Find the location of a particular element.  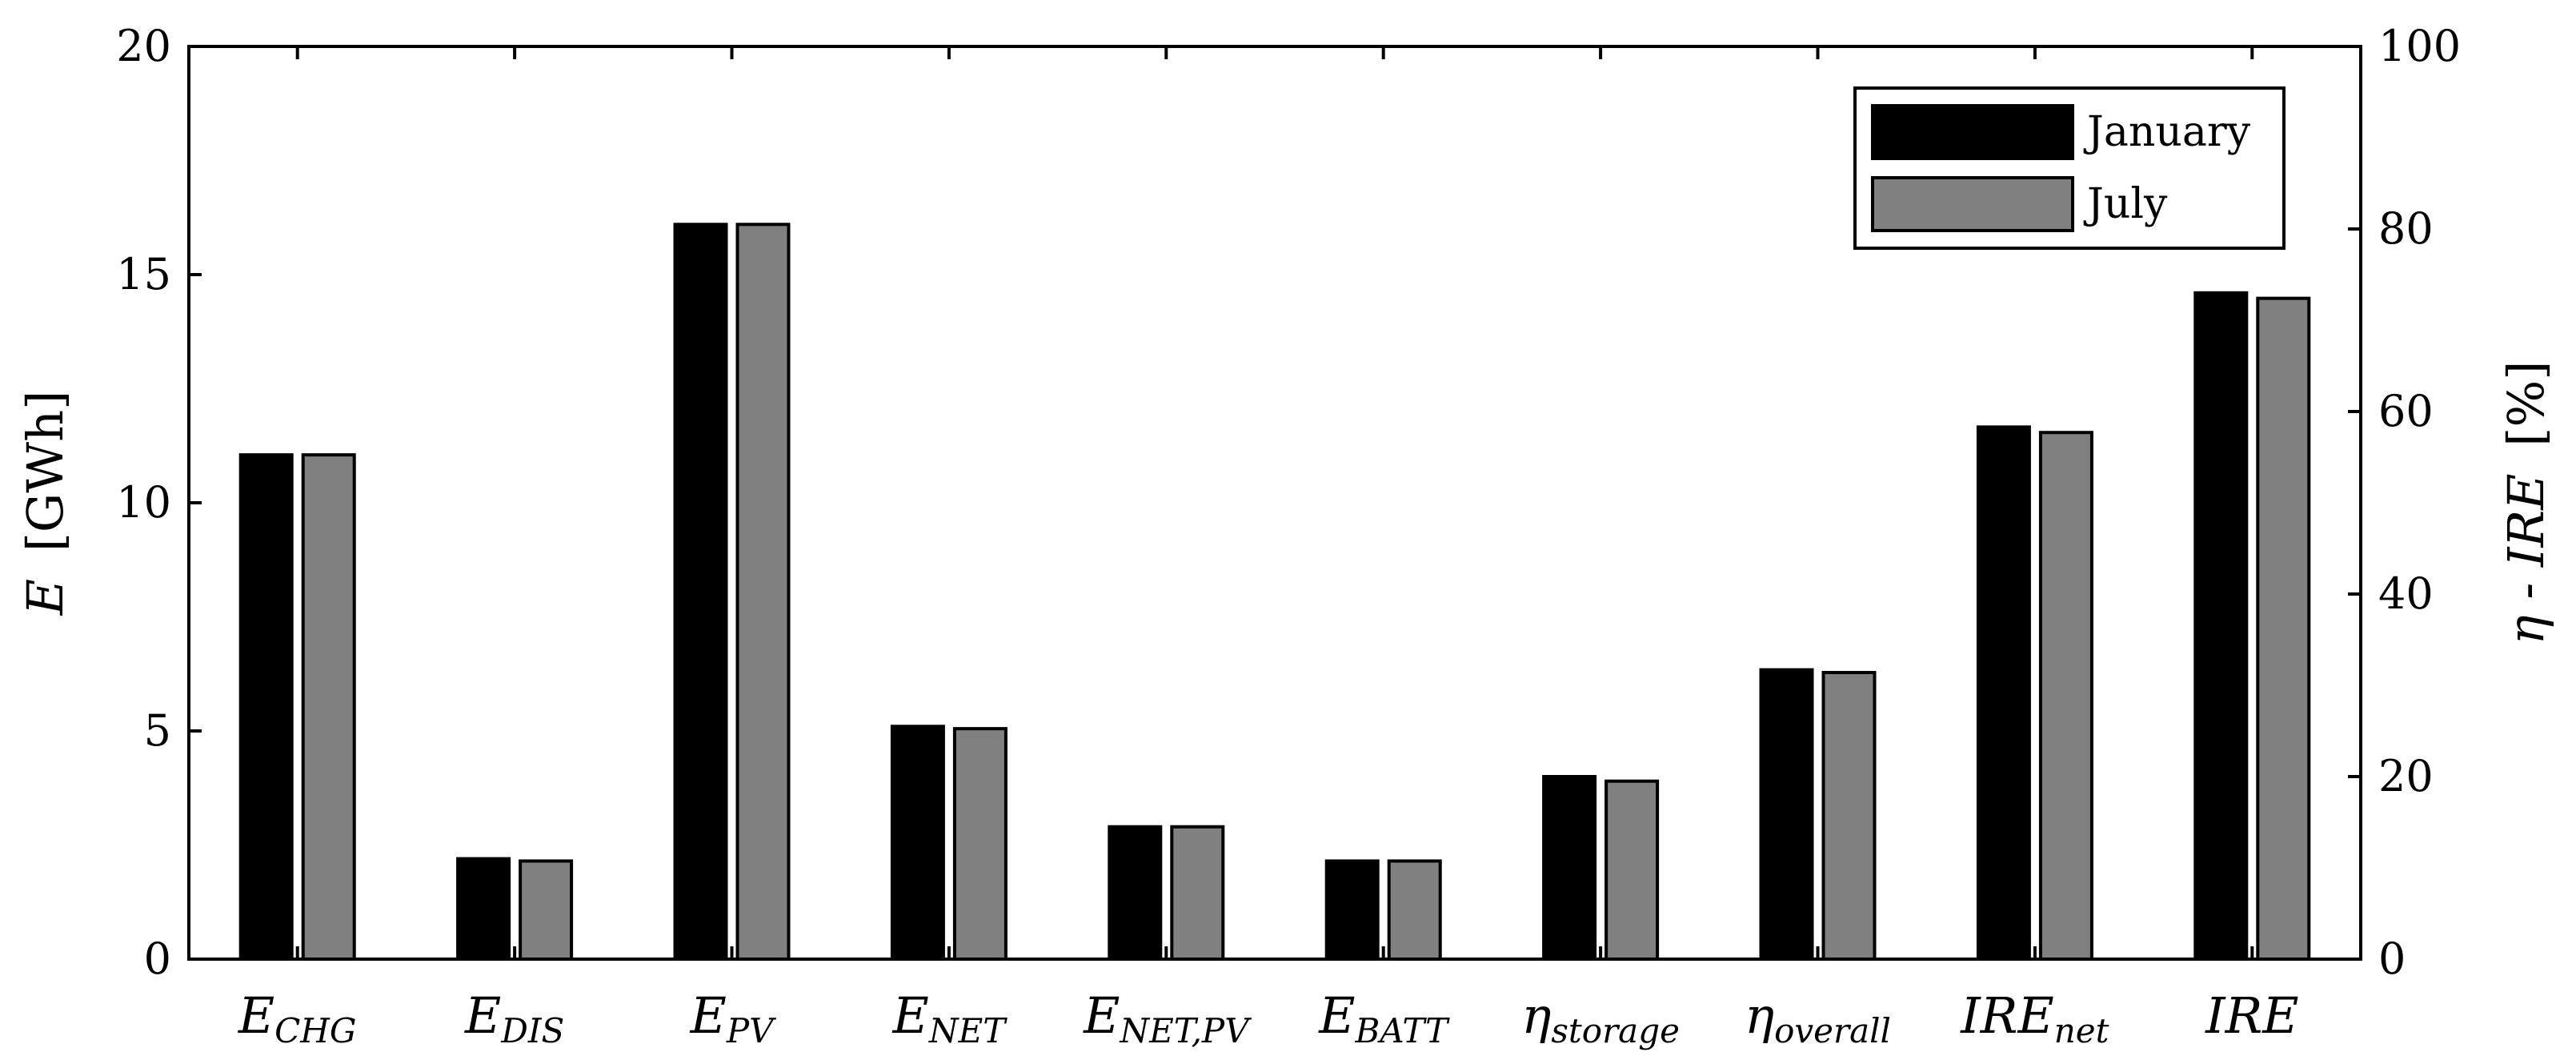

category-label: ηstorage is located at coordinates (1600, 1018).